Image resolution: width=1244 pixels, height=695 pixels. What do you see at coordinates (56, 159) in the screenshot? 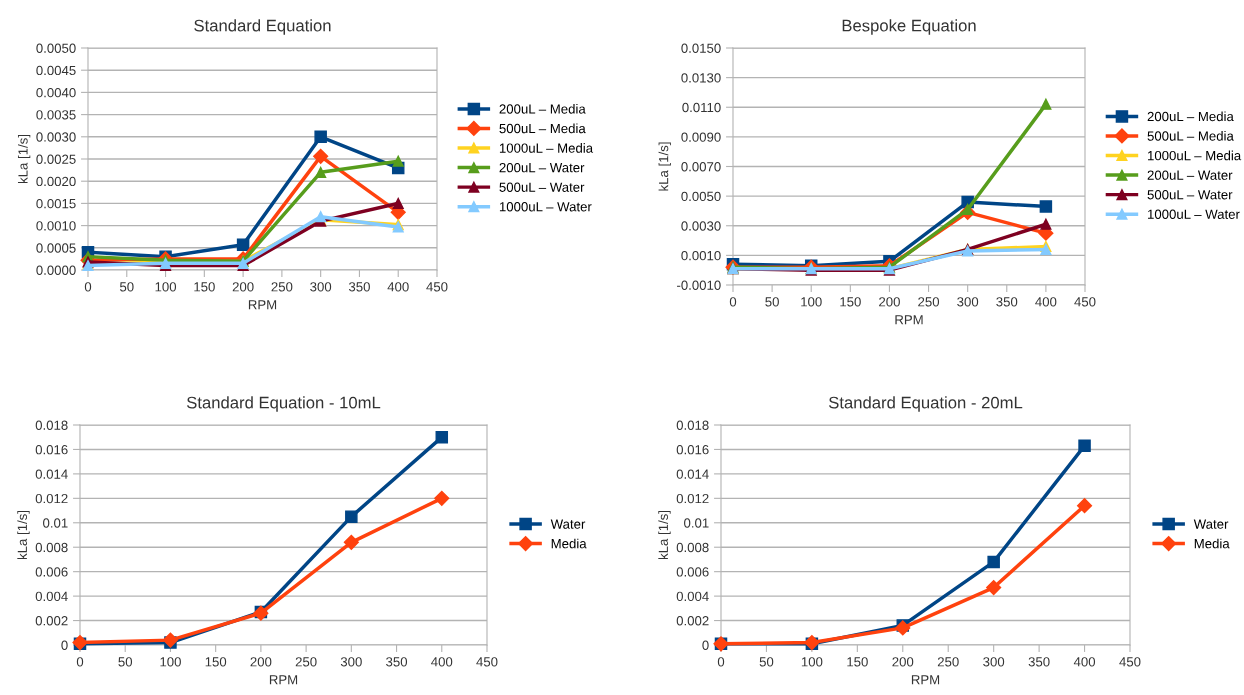
I see `y-tick-label: 0.0025` at bounding box center [56, 159].